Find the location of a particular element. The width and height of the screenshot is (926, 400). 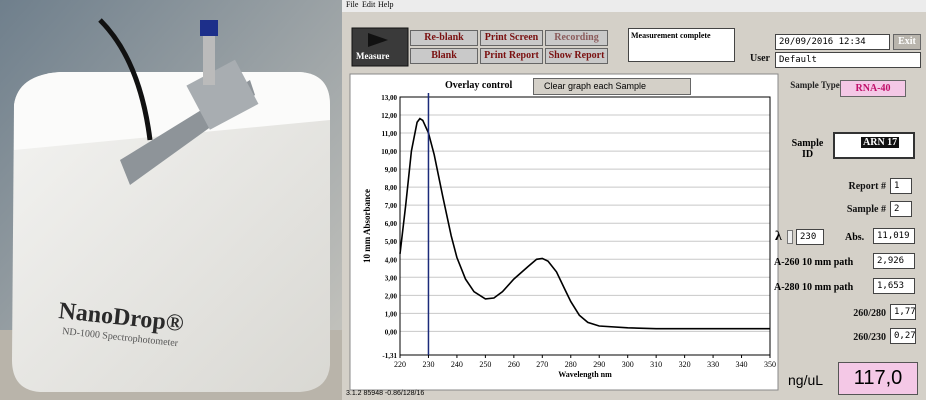

y-tick-label: 8,00 is located at coordinates (391, 188).